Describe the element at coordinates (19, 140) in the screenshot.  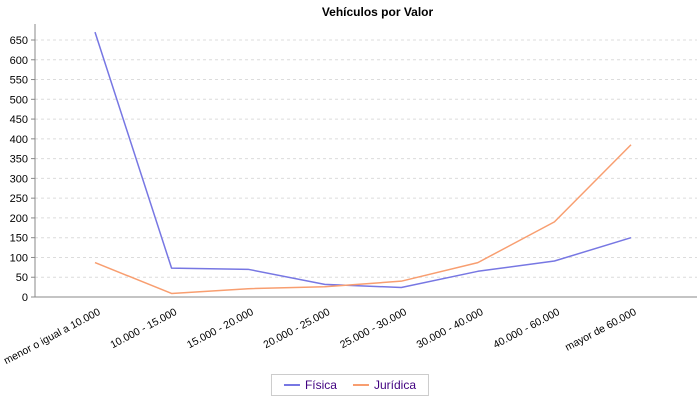
I see `y-axis-tick-label: 400` at that location.